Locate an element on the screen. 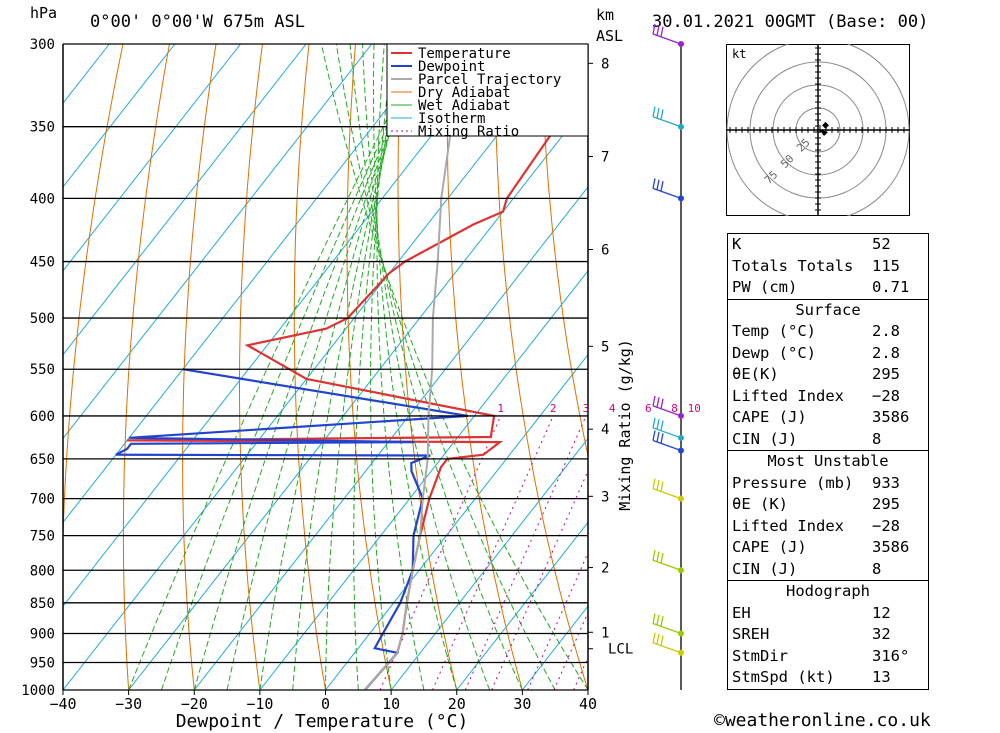  height-km-tick-label: LCL is located at coordinates (620, 650).